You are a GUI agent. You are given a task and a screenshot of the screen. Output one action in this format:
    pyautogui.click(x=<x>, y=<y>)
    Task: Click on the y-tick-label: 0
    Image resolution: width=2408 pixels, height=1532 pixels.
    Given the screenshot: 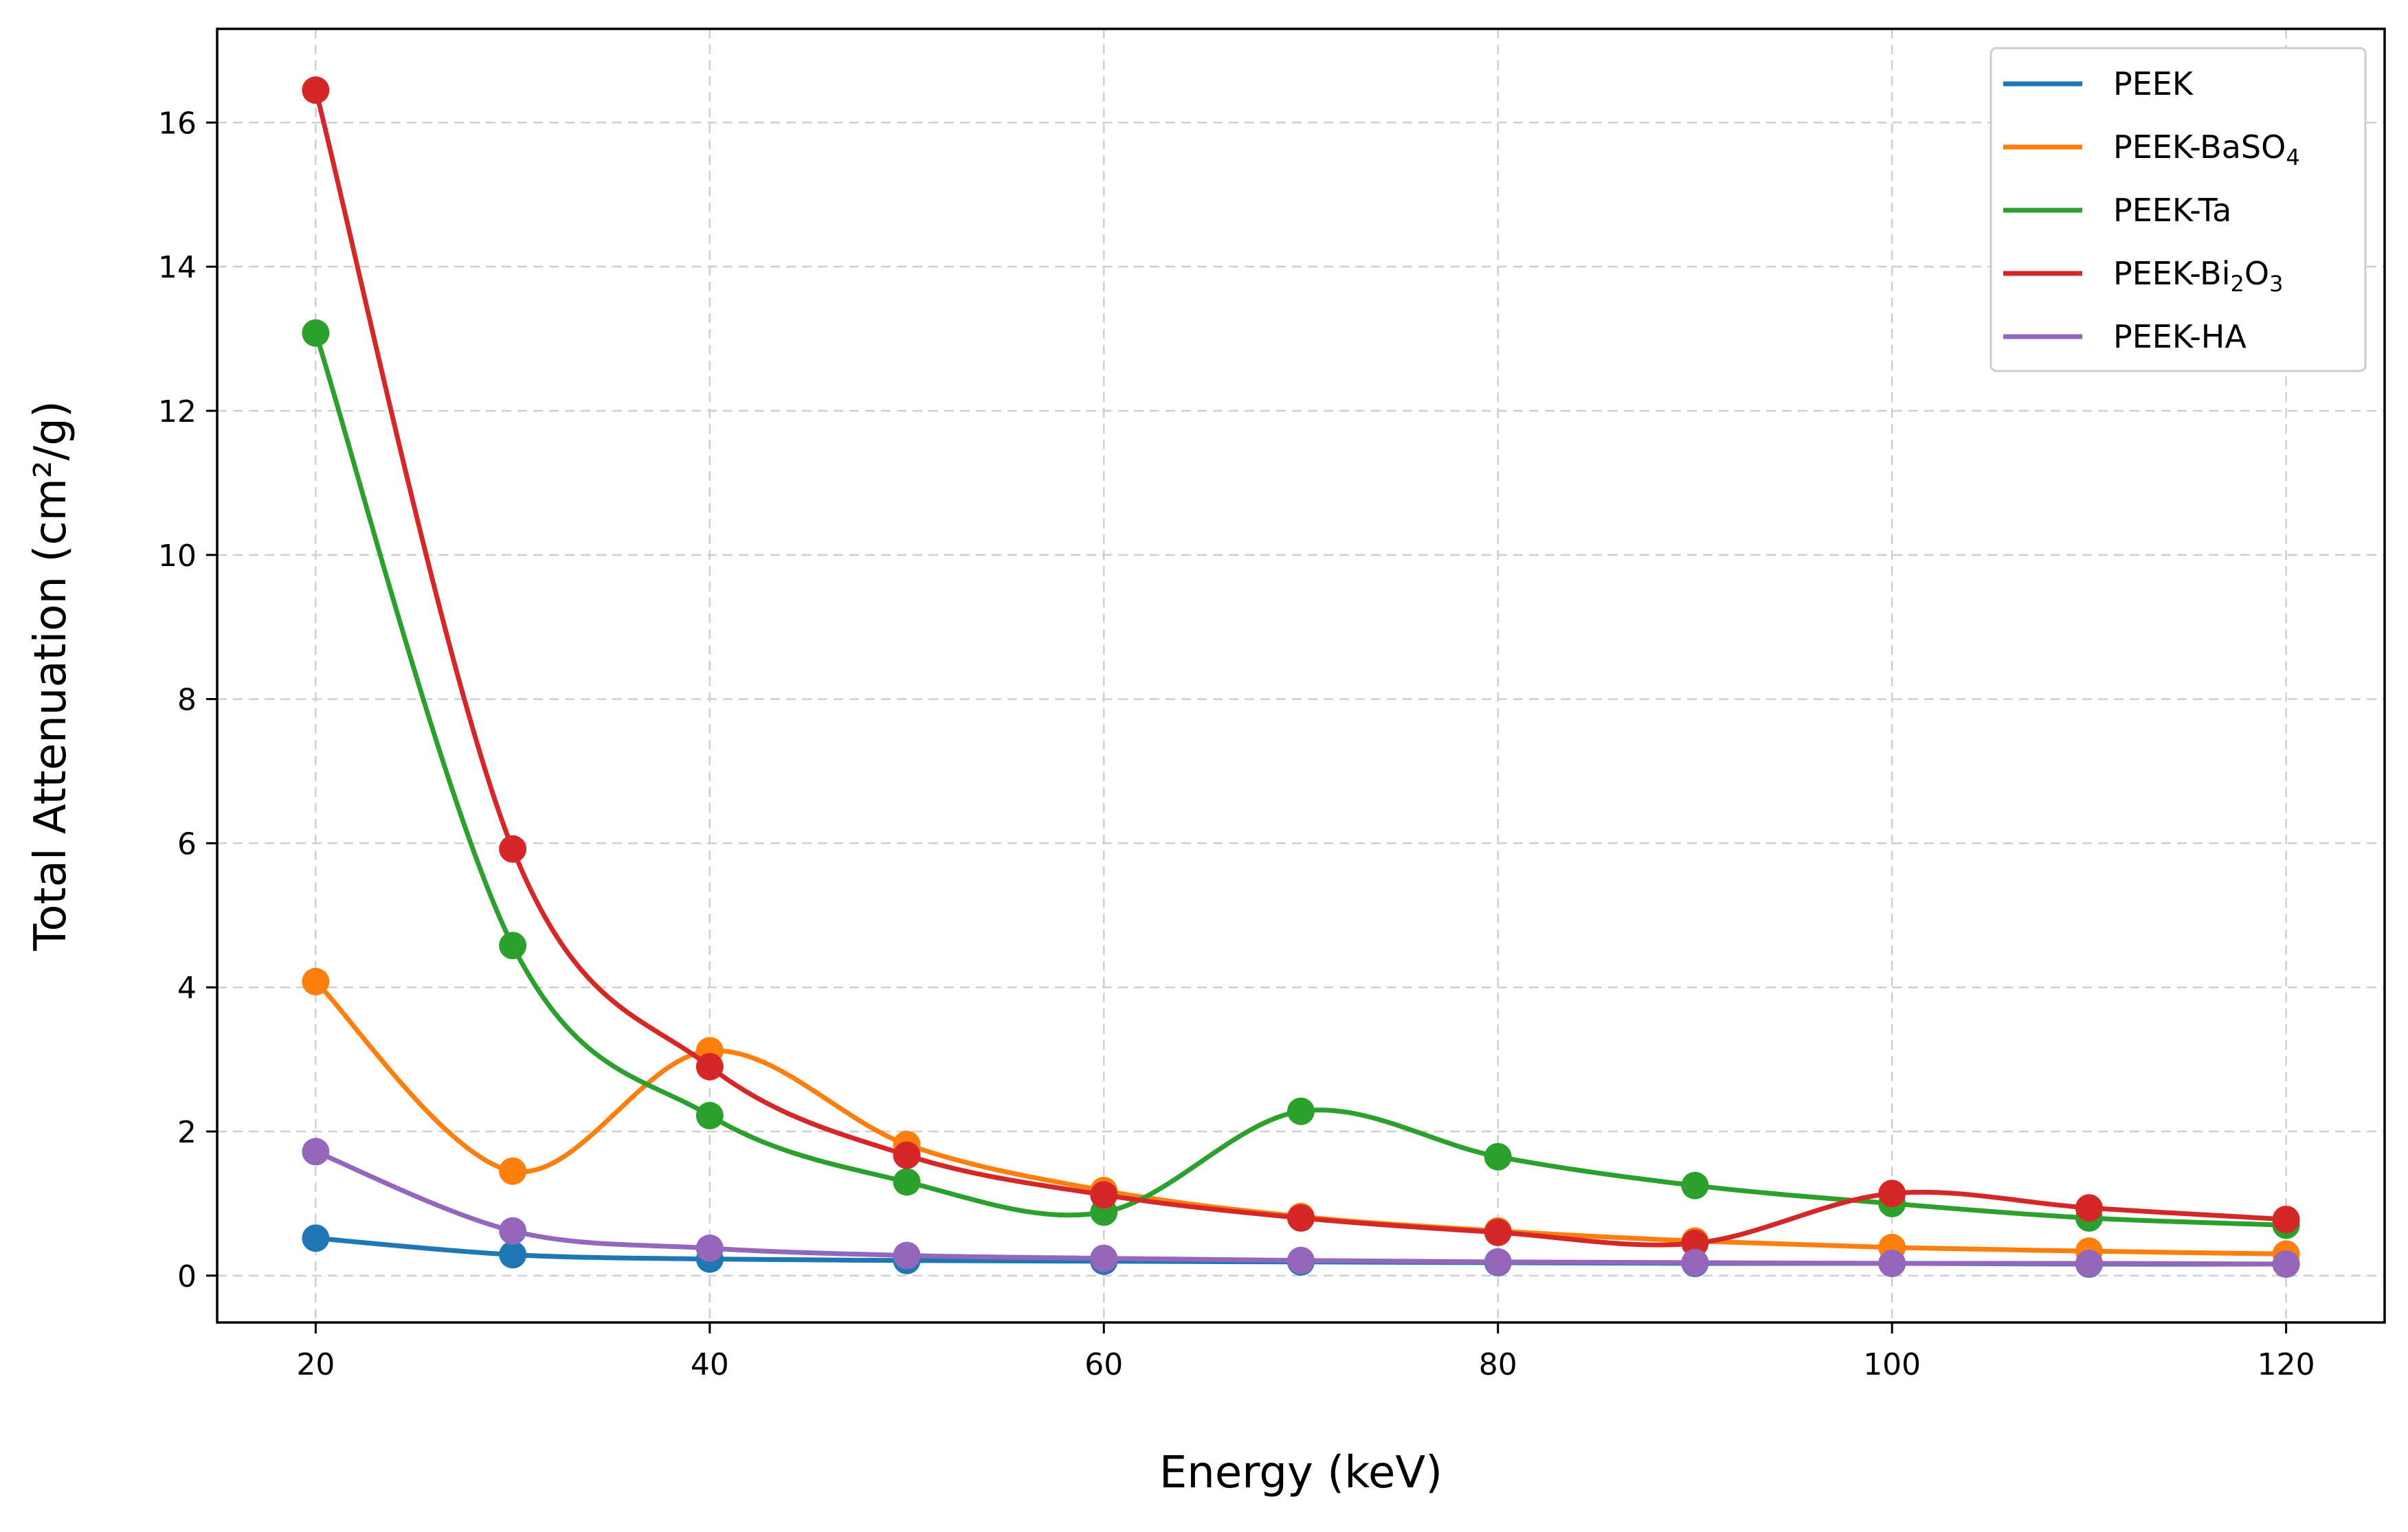 What is the action you would take?
    pyautogui.click(x=187, y=1276)
    